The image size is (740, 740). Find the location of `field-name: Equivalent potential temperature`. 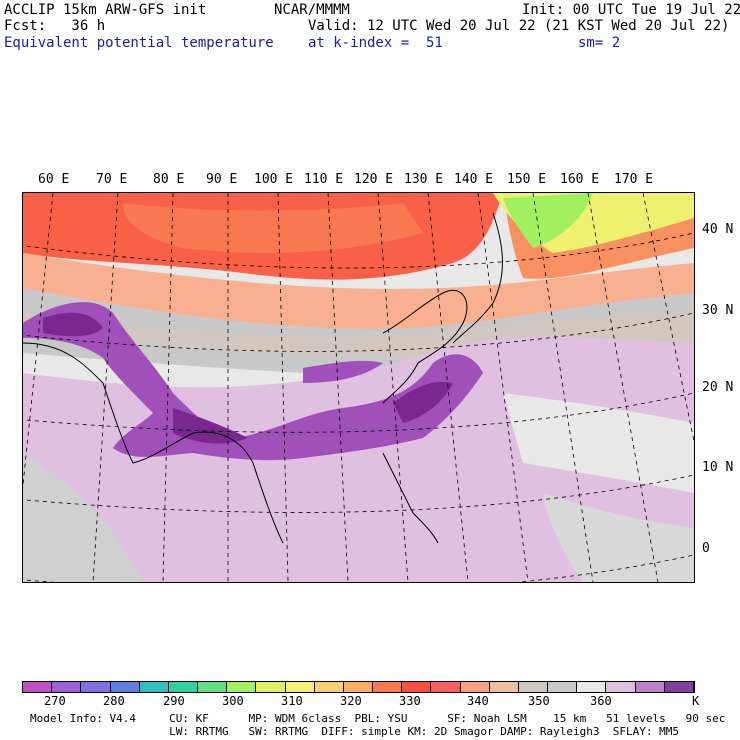

field-name: Equivalent potential temperature is located at coordinates (139, 43).